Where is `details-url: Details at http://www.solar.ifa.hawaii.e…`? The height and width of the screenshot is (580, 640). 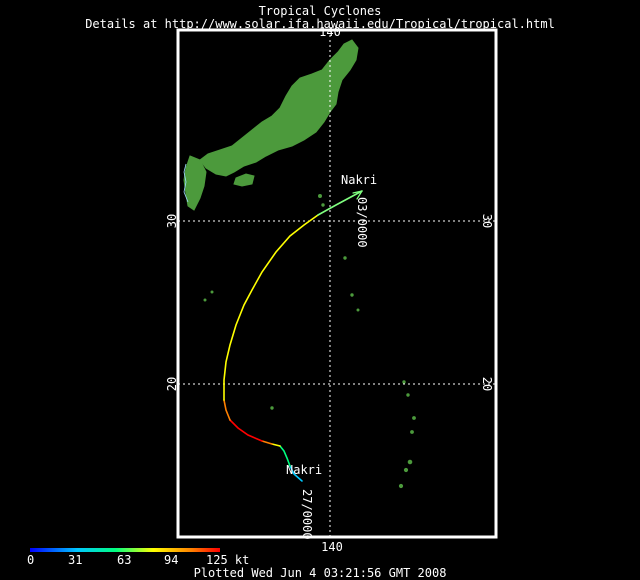
details-url: Details at http://www.solar.ifa.hawaii.e… is located at coordinates (320, 24).